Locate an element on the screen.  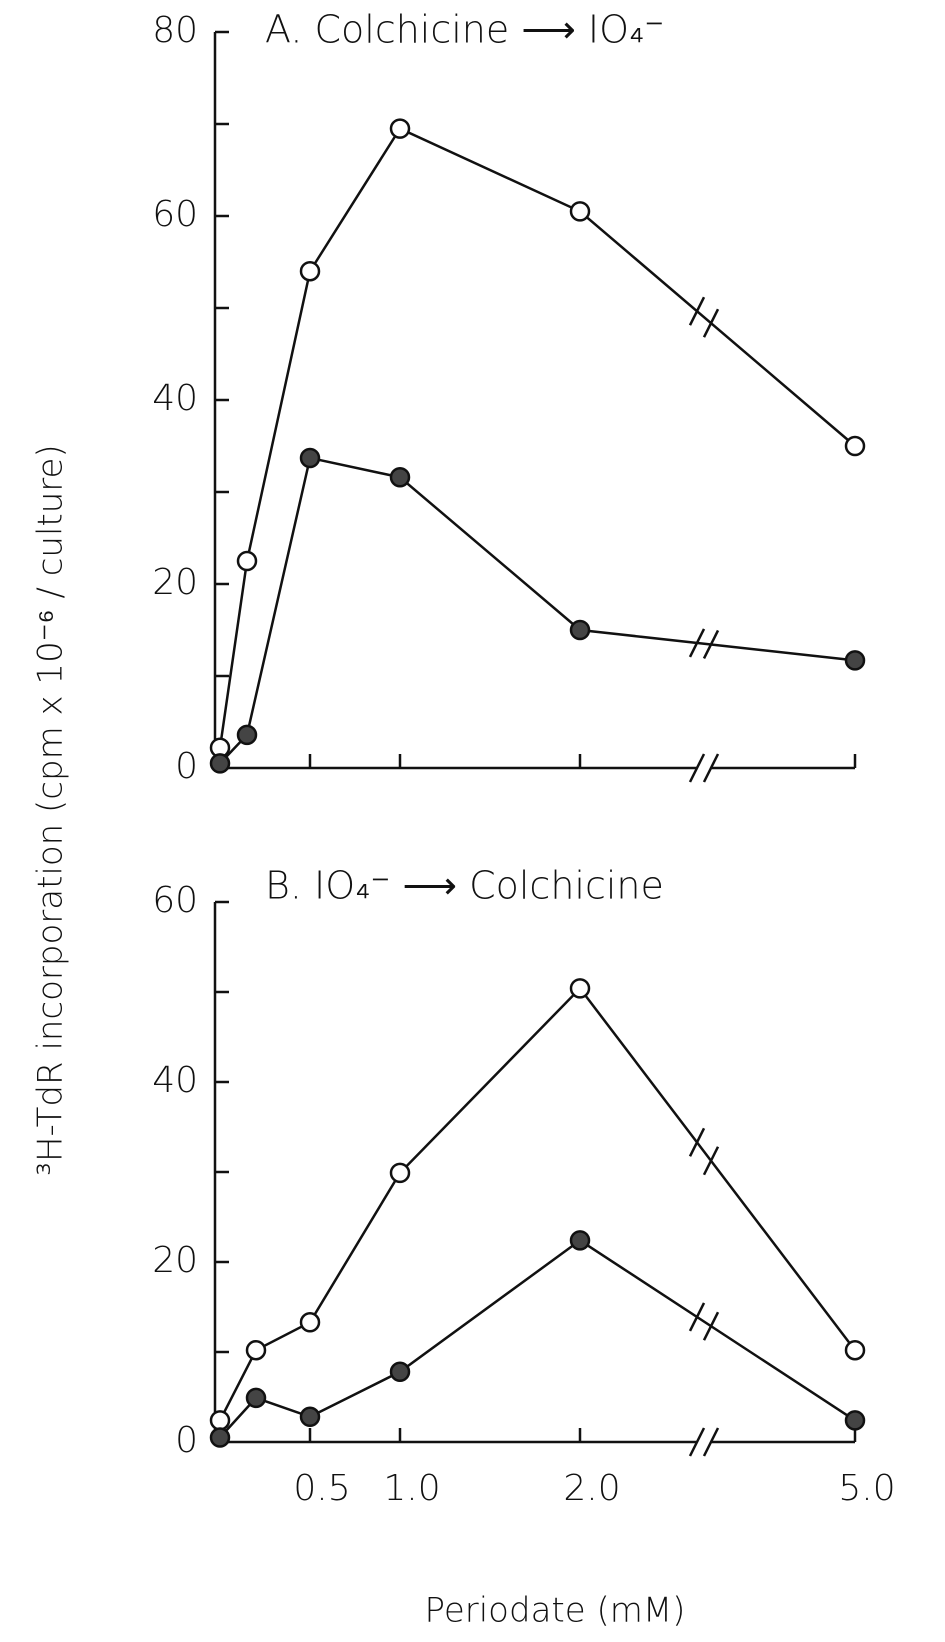
x-tick-label: 5.0 is located at coordinates (866, 1488).